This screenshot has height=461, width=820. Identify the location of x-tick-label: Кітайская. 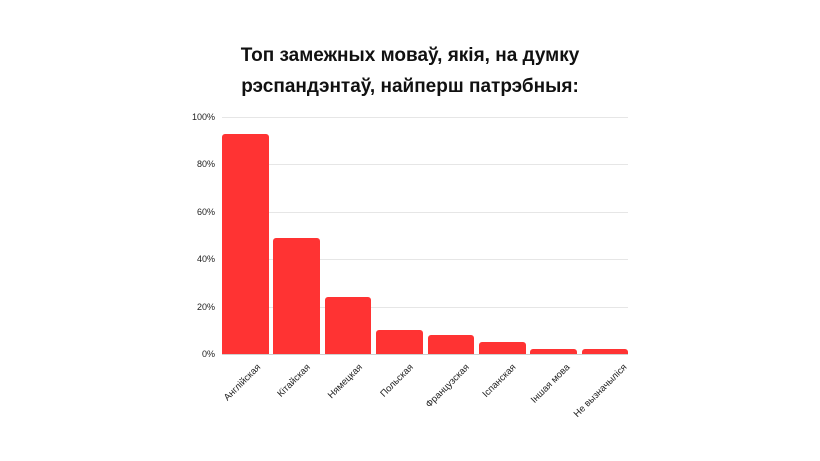
(294, 381).